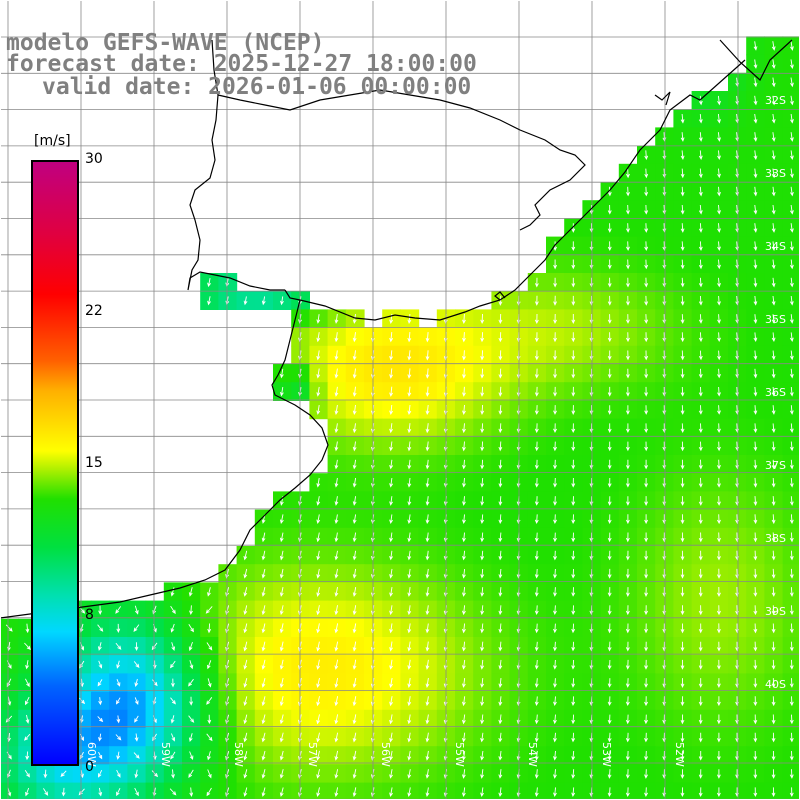 The image size is (800, 800). I want to click on latitude-label: 40S, so click(775, 684).